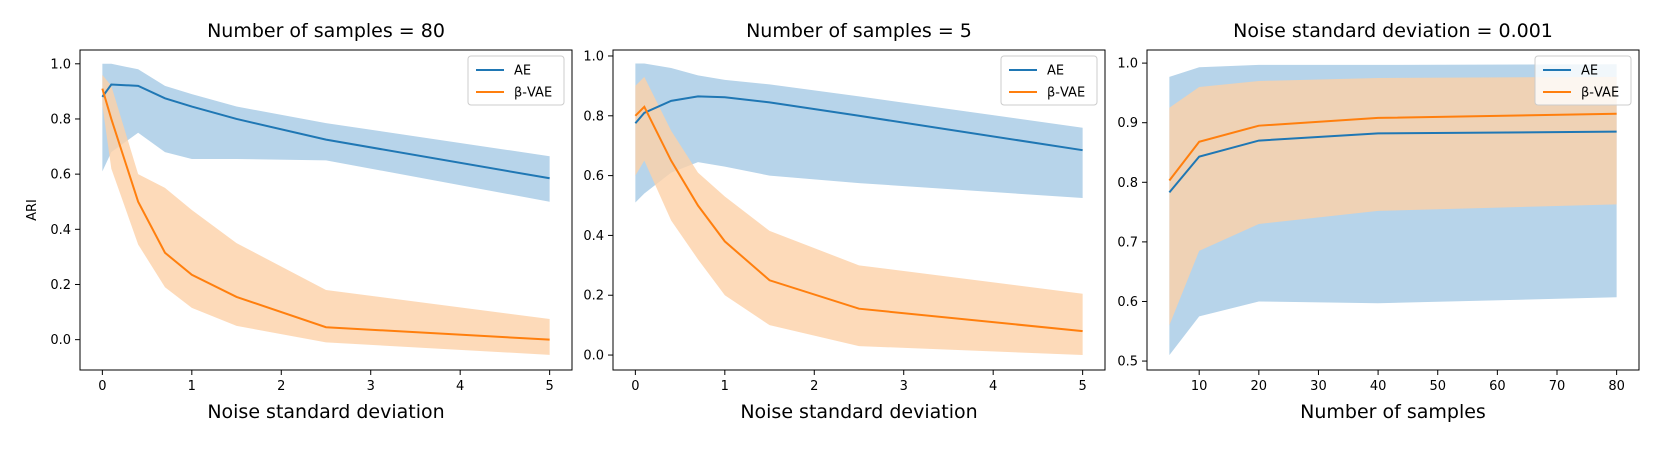 This screenshot has width=1672, height=471. What do you see at coordinates (1127, 242) in the screenshot?
I see `y-tick-label: 0.7` at bounding box center [1127, 242].